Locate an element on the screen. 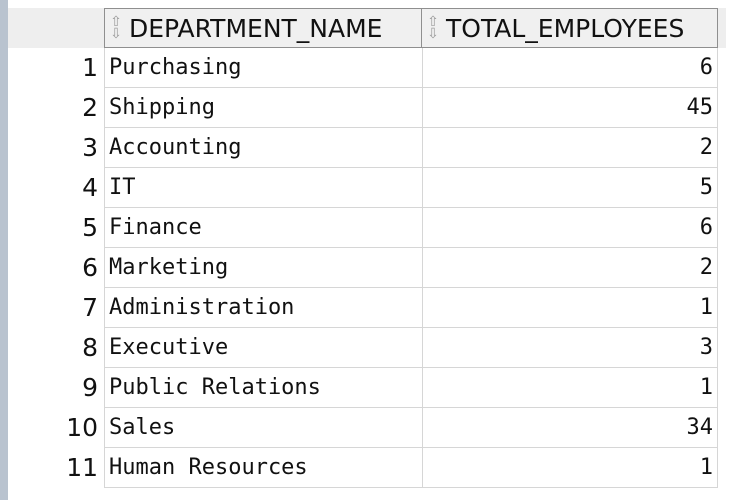  department-name-cell: Public Relations is located at coordinates (263, 388).